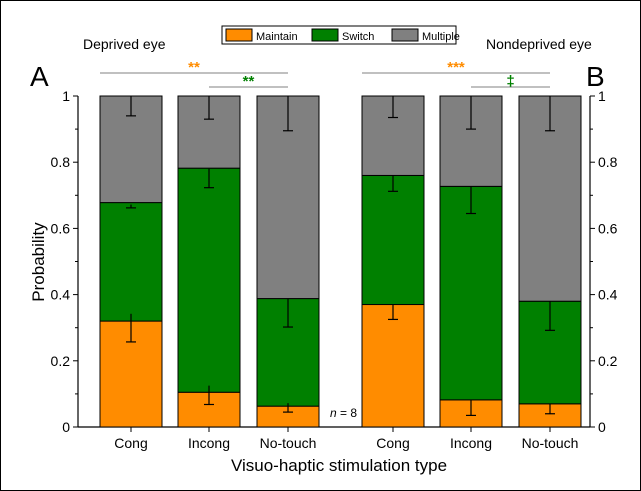 The height and width of the screenshot is (491, 641). I want to click on significance-label: ***, so click(456, 67).